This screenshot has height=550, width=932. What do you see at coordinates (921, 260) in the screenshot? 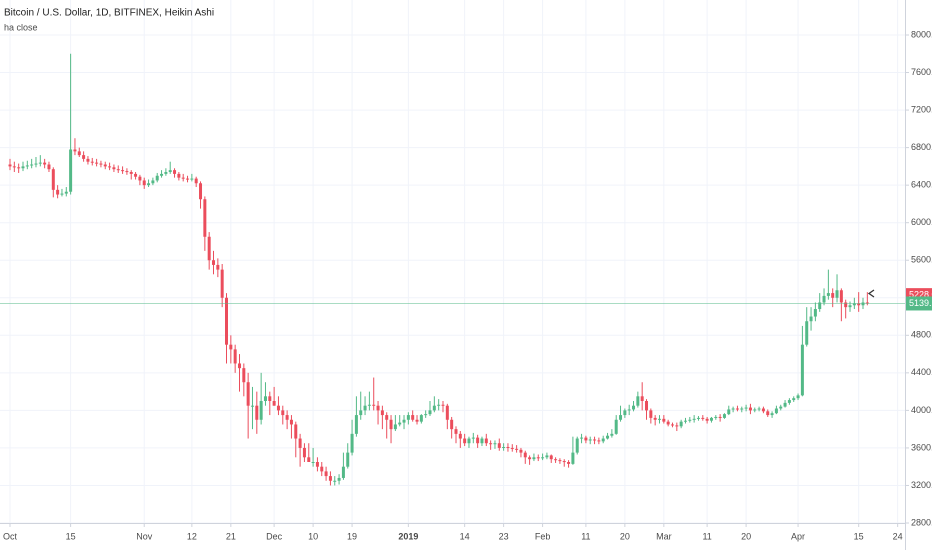
I see `y-tick-label: 5600.0` at bounding box center [921, 260].